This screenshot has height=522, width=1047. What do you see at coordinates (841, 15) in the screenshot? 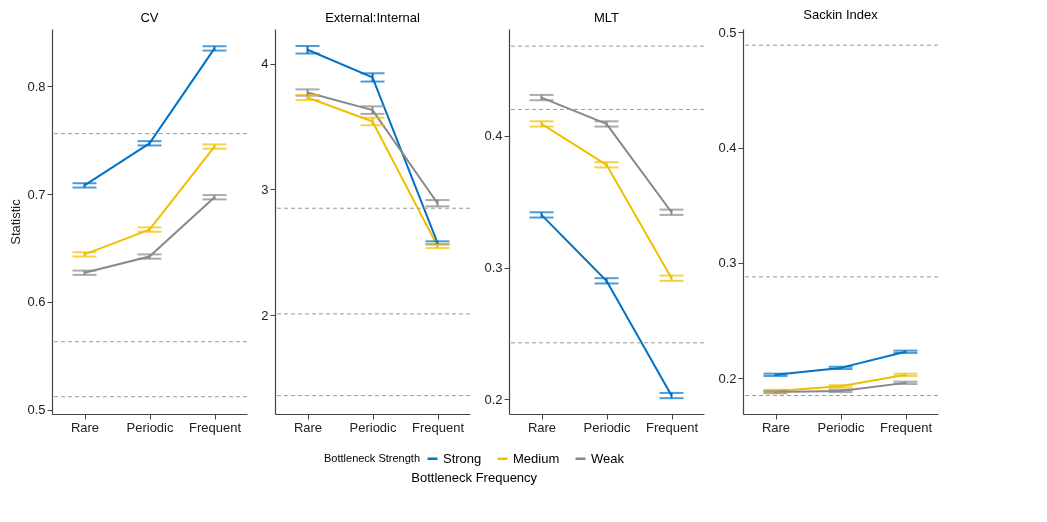
I see `chart-title: Sackin Index` at bounding box center [841, 15].